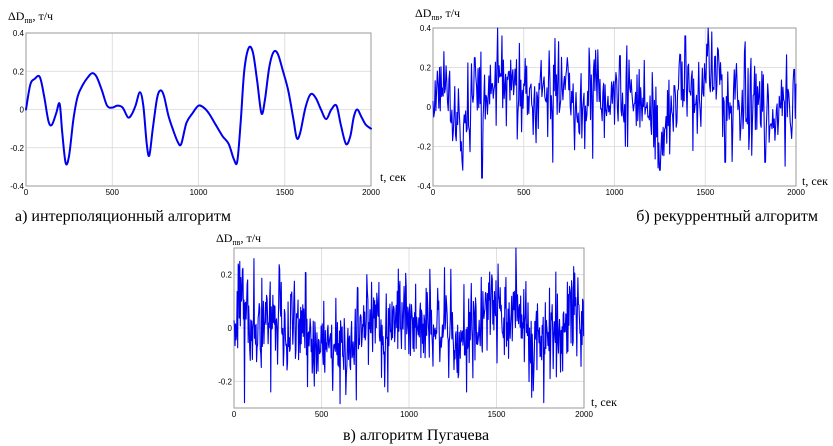 Image resolution: width=833 pixels, height=446 pixels. I want to click on chart-caption: а) интерполяционный алгоритм, so click(123, 216).